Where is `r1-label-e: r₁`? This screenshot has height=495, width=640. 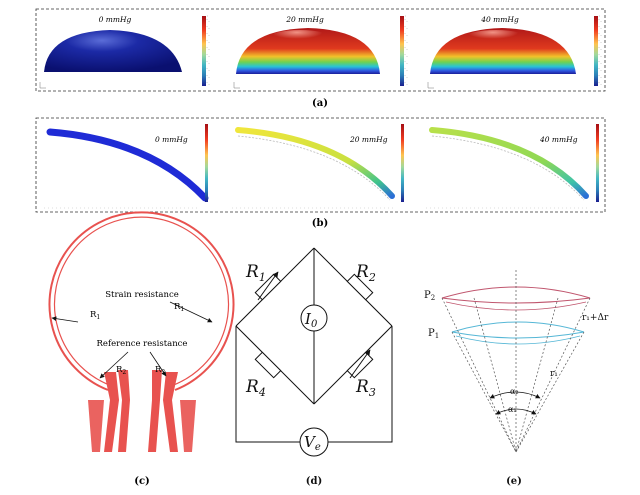 r1-label-e: r₁ is located at coordinates (554, 374).